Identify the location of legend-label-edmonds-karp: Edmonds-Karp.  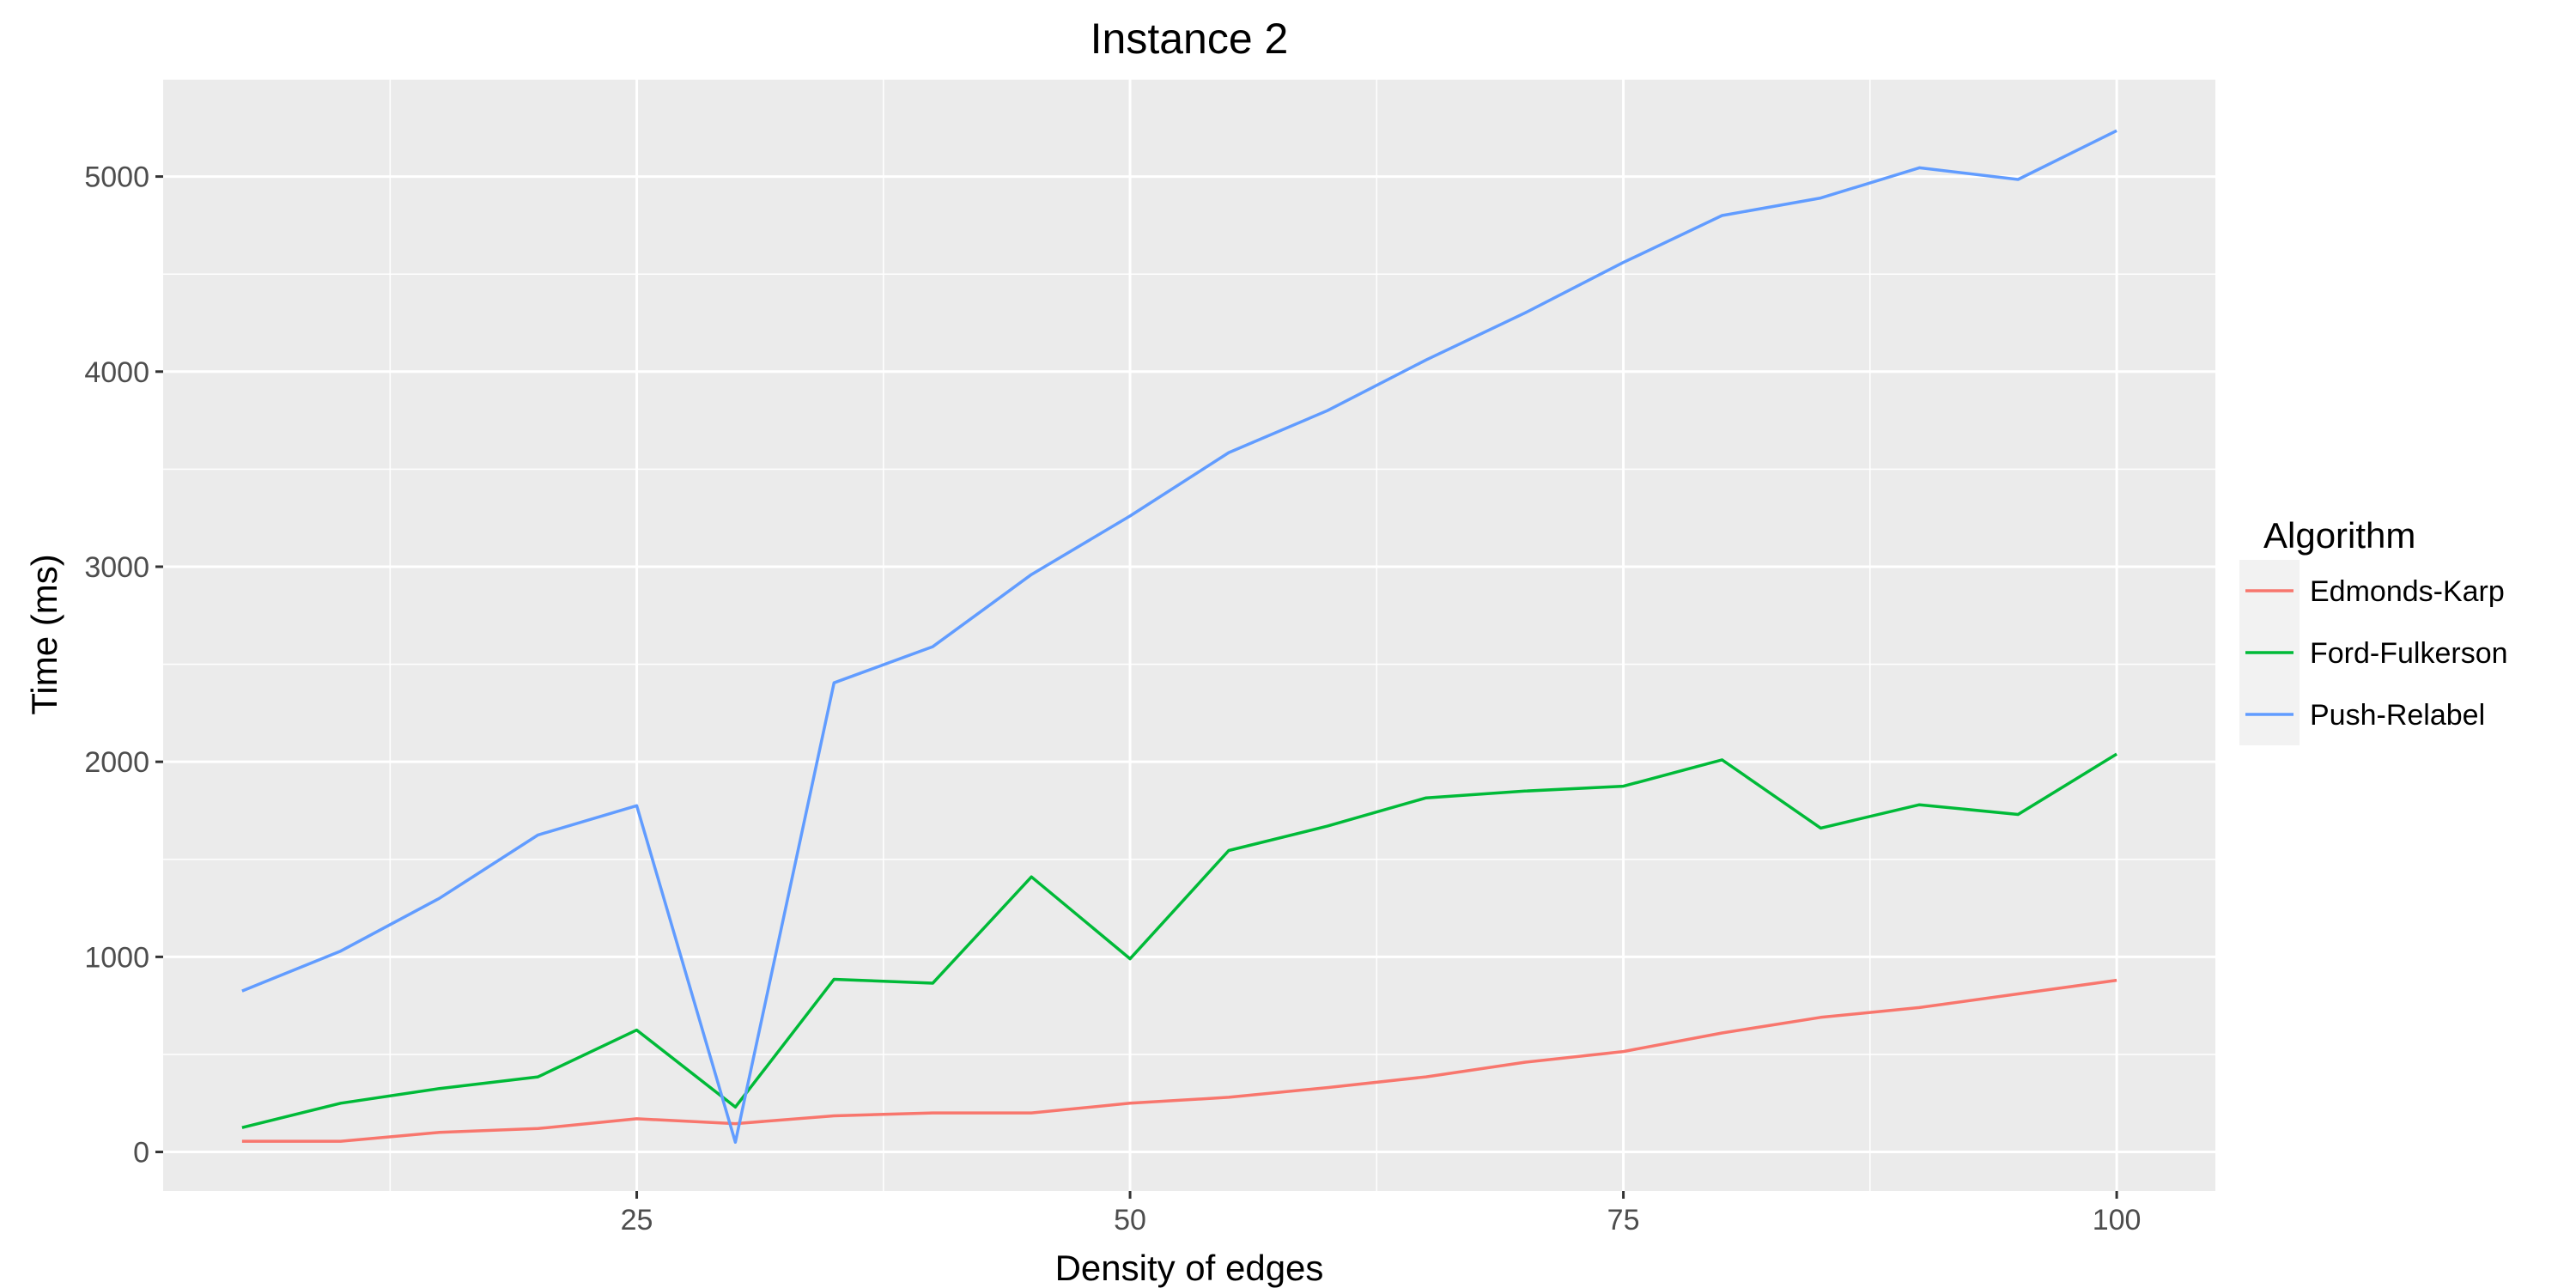
(2407, 591).